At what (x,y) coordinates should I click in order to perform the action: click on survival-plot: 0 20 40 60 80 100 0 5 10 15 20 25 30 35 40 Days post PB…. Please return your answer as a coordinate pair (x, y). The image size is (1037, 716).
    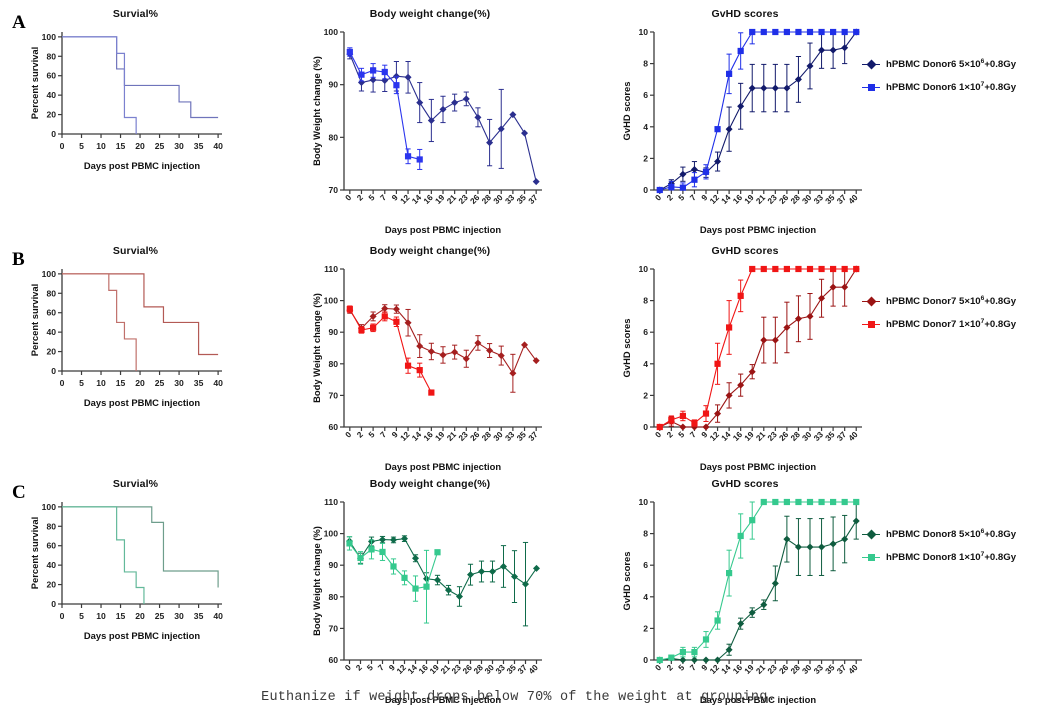
    Looking at the image, I should click on (126, 338).